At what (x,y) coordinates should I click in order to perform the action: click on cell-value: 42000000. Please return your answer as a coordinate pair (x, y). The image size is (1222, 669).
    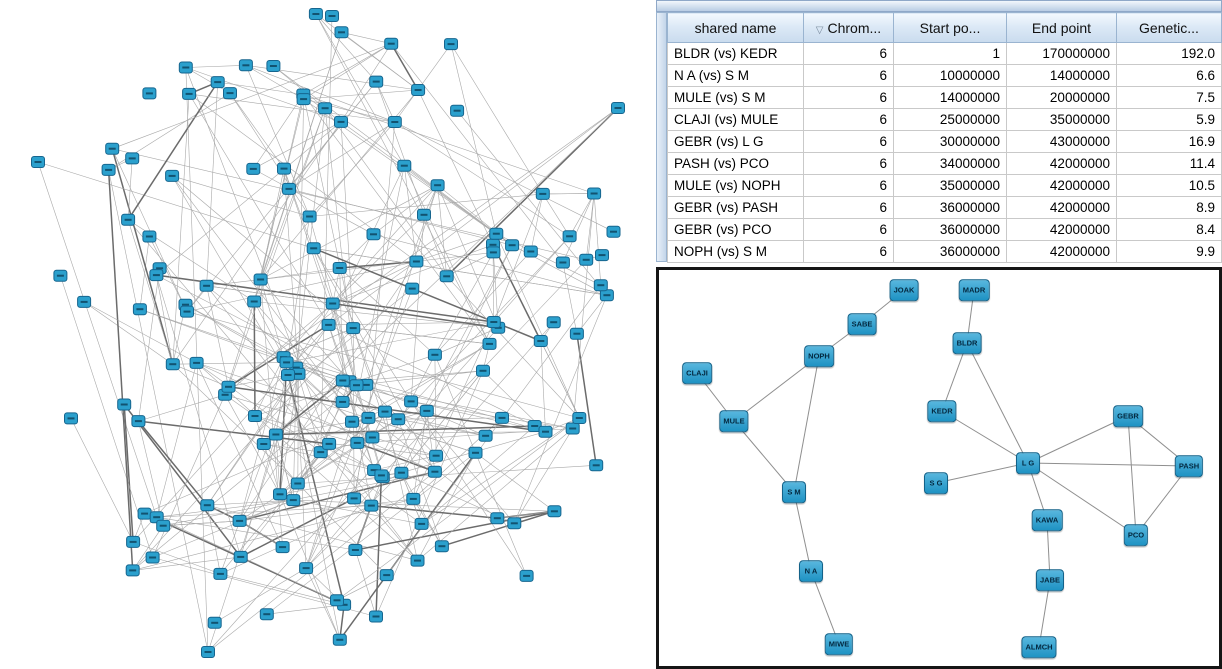
    Looking at the image, I should click on (1061, 251).